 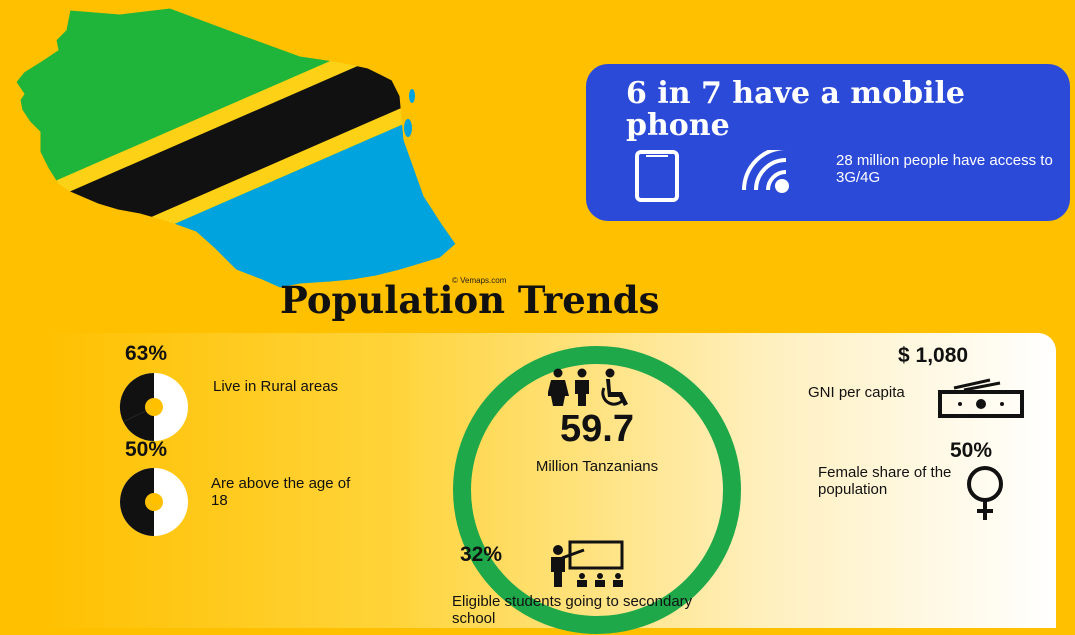 I want to click on island-pemba, so click(x=412, y=96).